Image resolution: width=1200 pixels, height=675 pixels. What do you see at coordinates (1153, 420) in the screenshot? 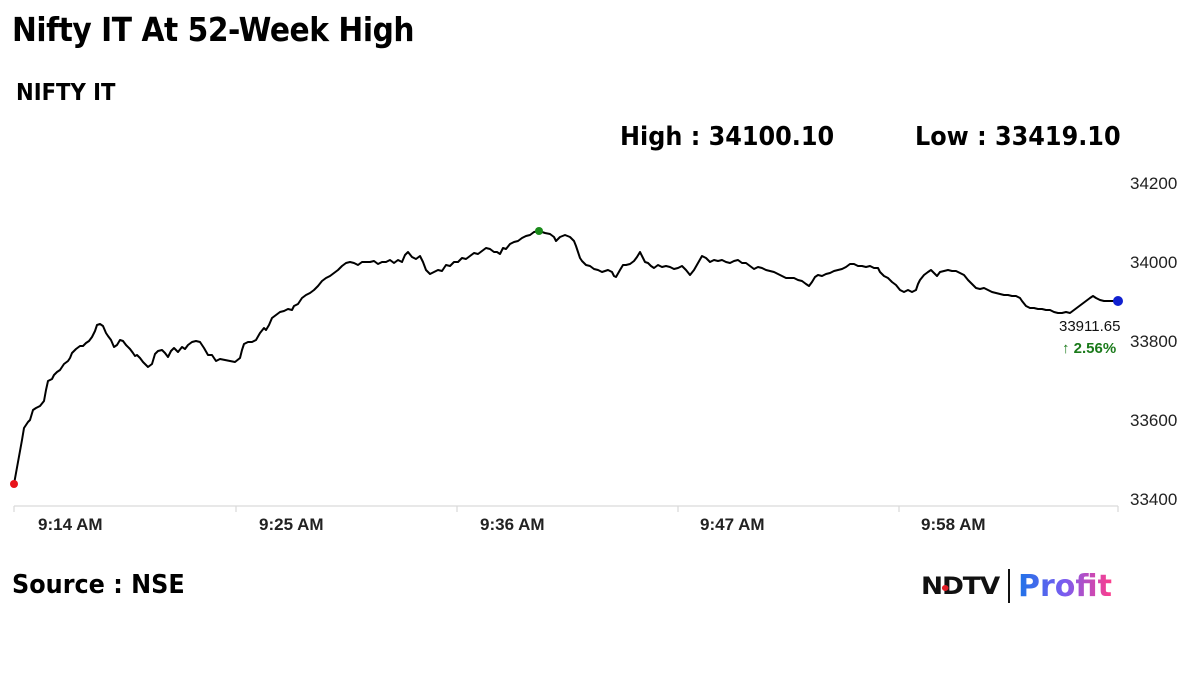
I see `y-tick-33600: 33600` at bounding box center [1153, 420].